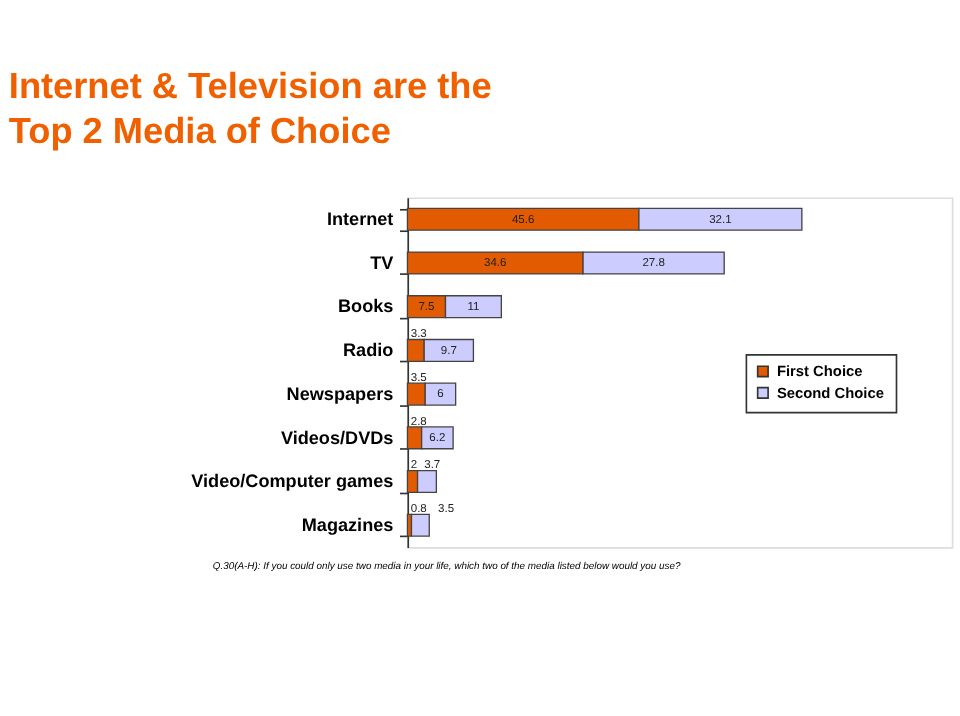  What do you see at coordinates (347, 525) in the screenshot?
I see `y-tick-label: Magazines` at bounding box center [347, 525].